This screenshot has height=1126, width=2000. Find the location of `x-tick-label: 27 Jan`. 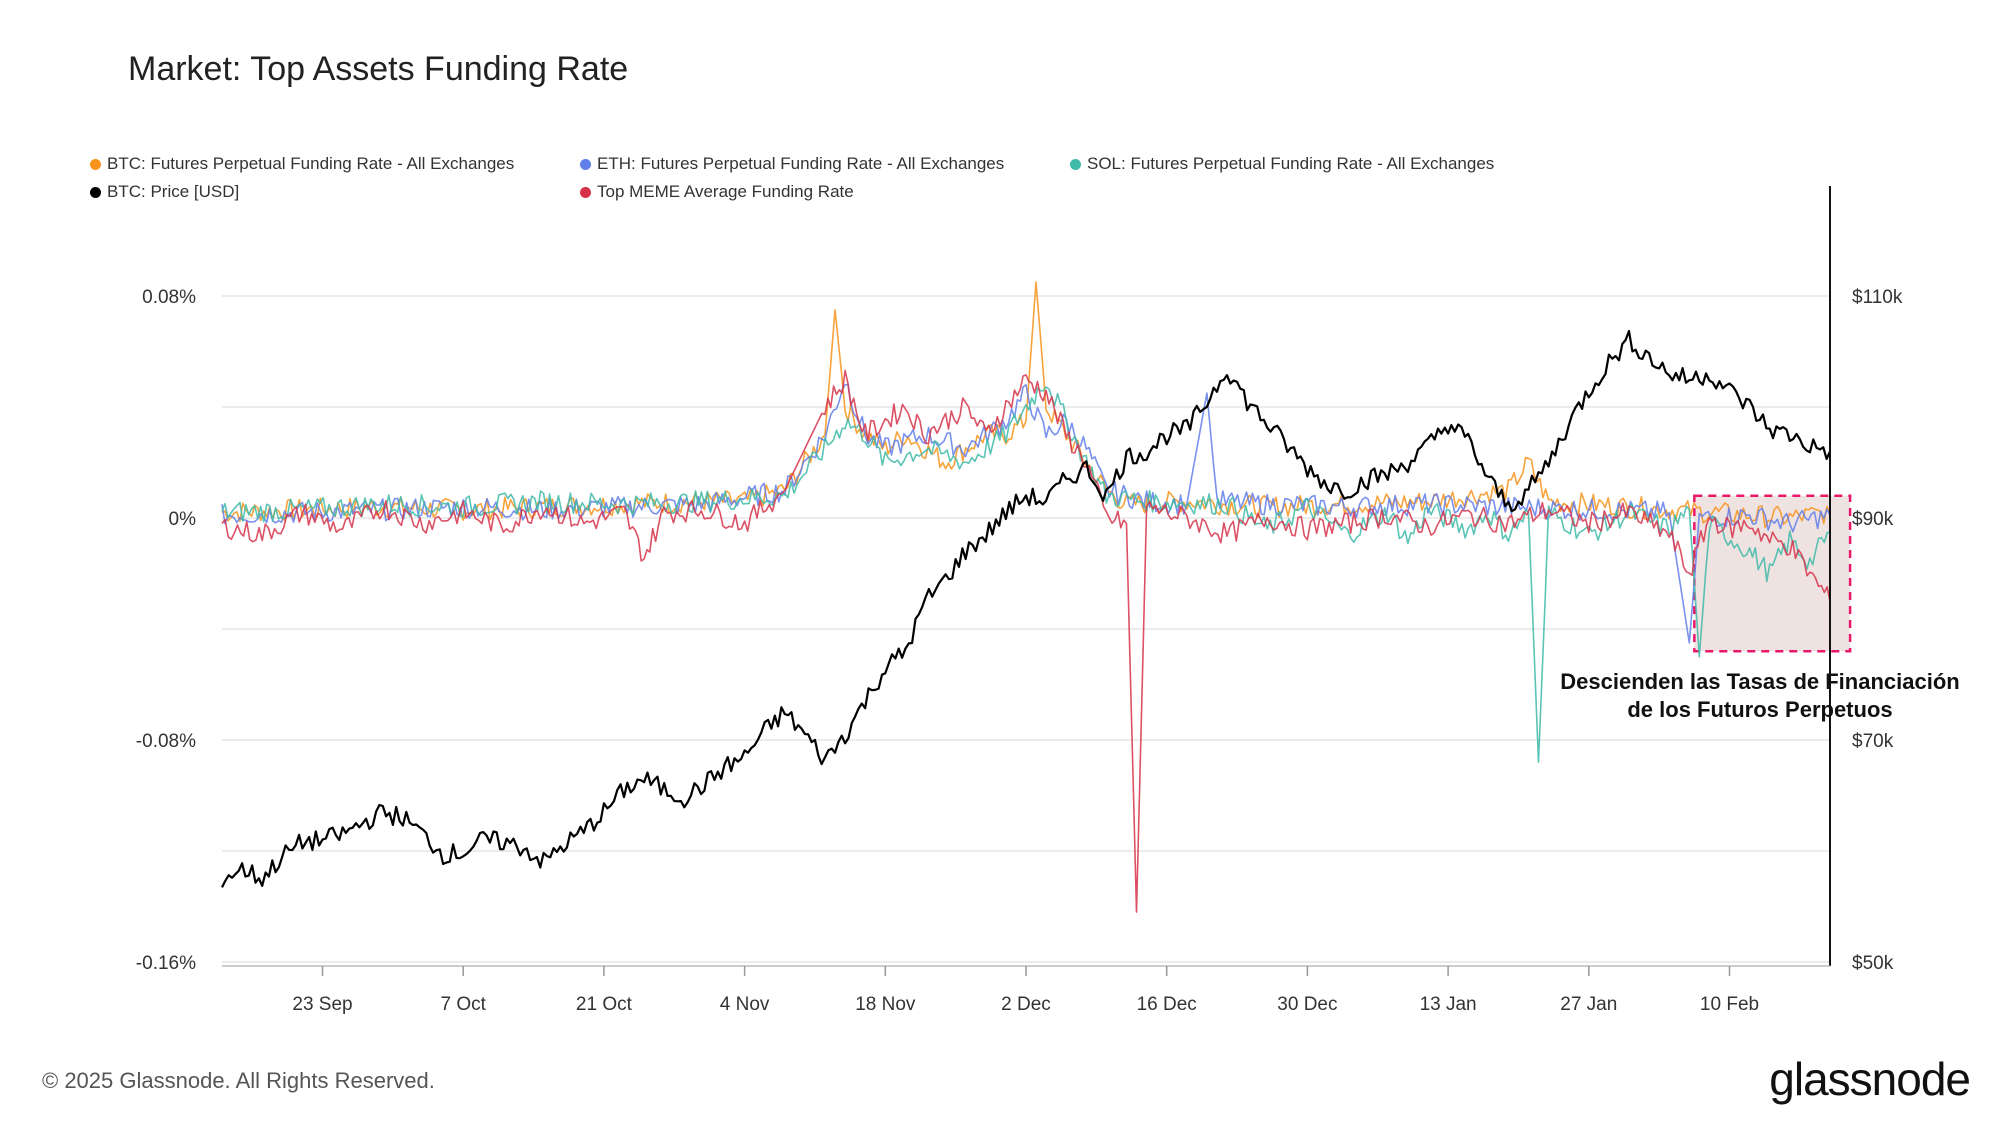

x-tick-label: 27 Jan is located at coordinates (1588, 1004).